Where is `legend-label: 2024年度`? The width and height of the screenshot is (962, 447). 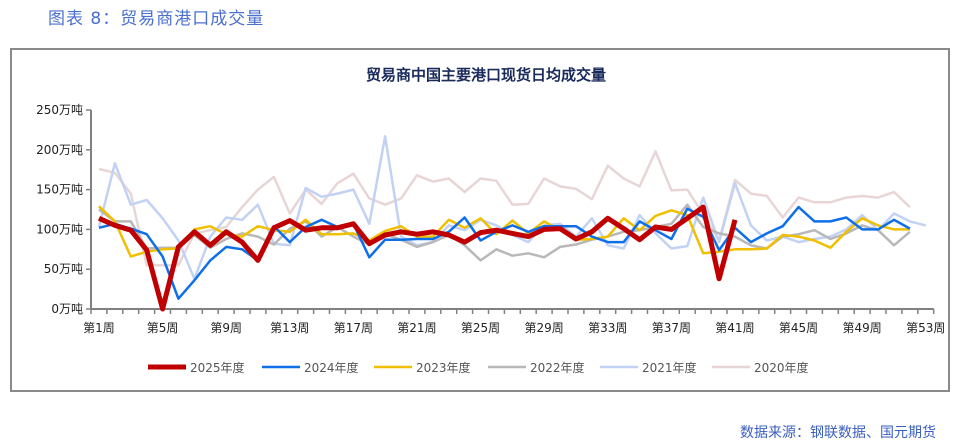
legend-label: 2024年度 is located at coordinates (331, 367).